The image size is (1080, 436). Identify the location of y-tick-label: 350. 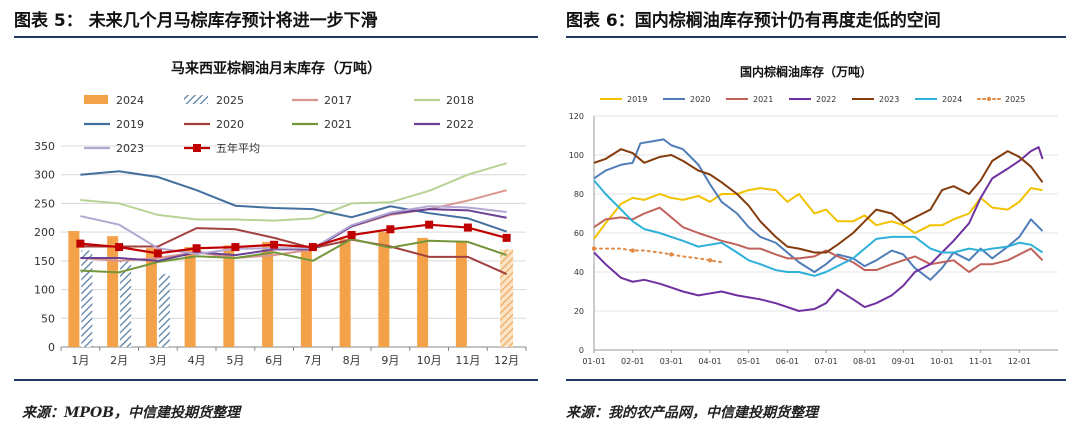
(44, 146).